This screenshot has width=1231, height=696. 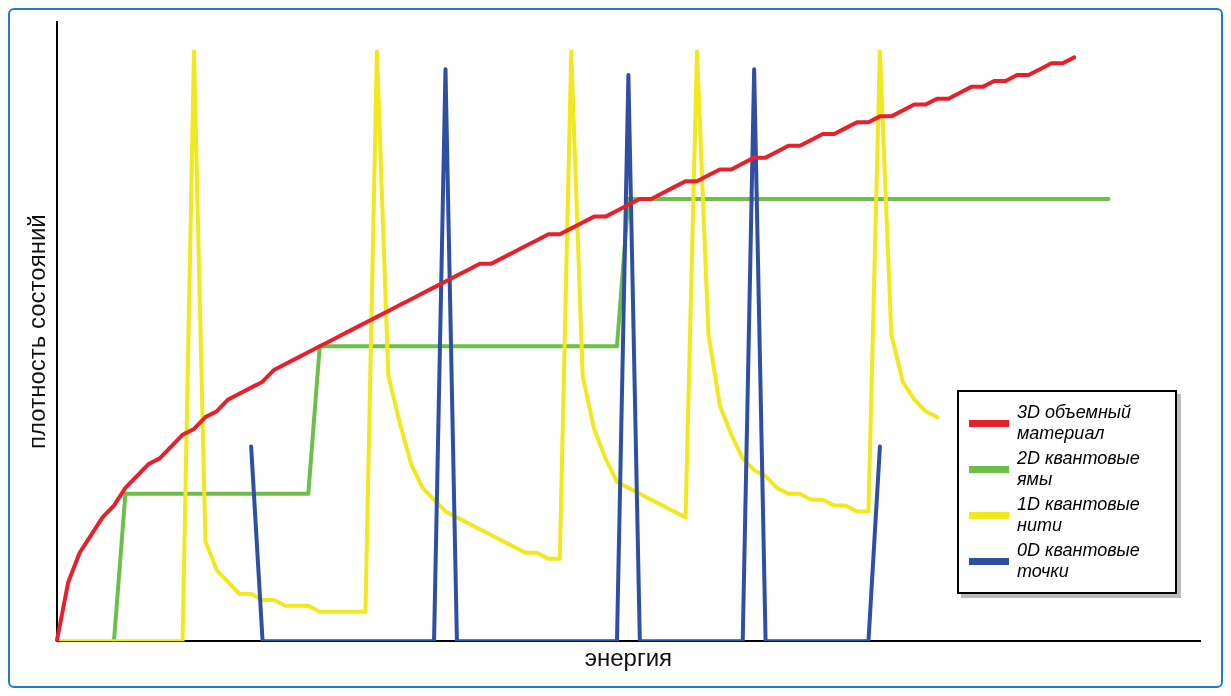 I want to click on legend-label: 3D объемный материал, so click(x=1075, y=423).